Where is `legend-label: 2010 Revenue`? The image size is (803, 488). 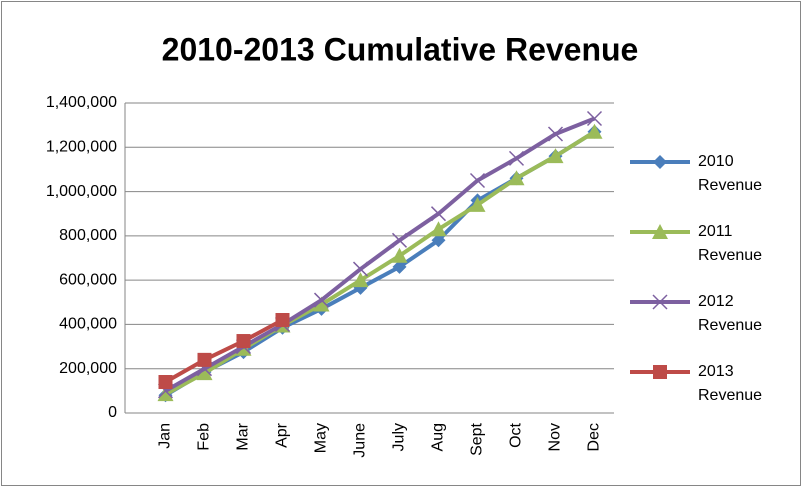 legend-label: 2010 Revenue is located at coordinates (730, 173).